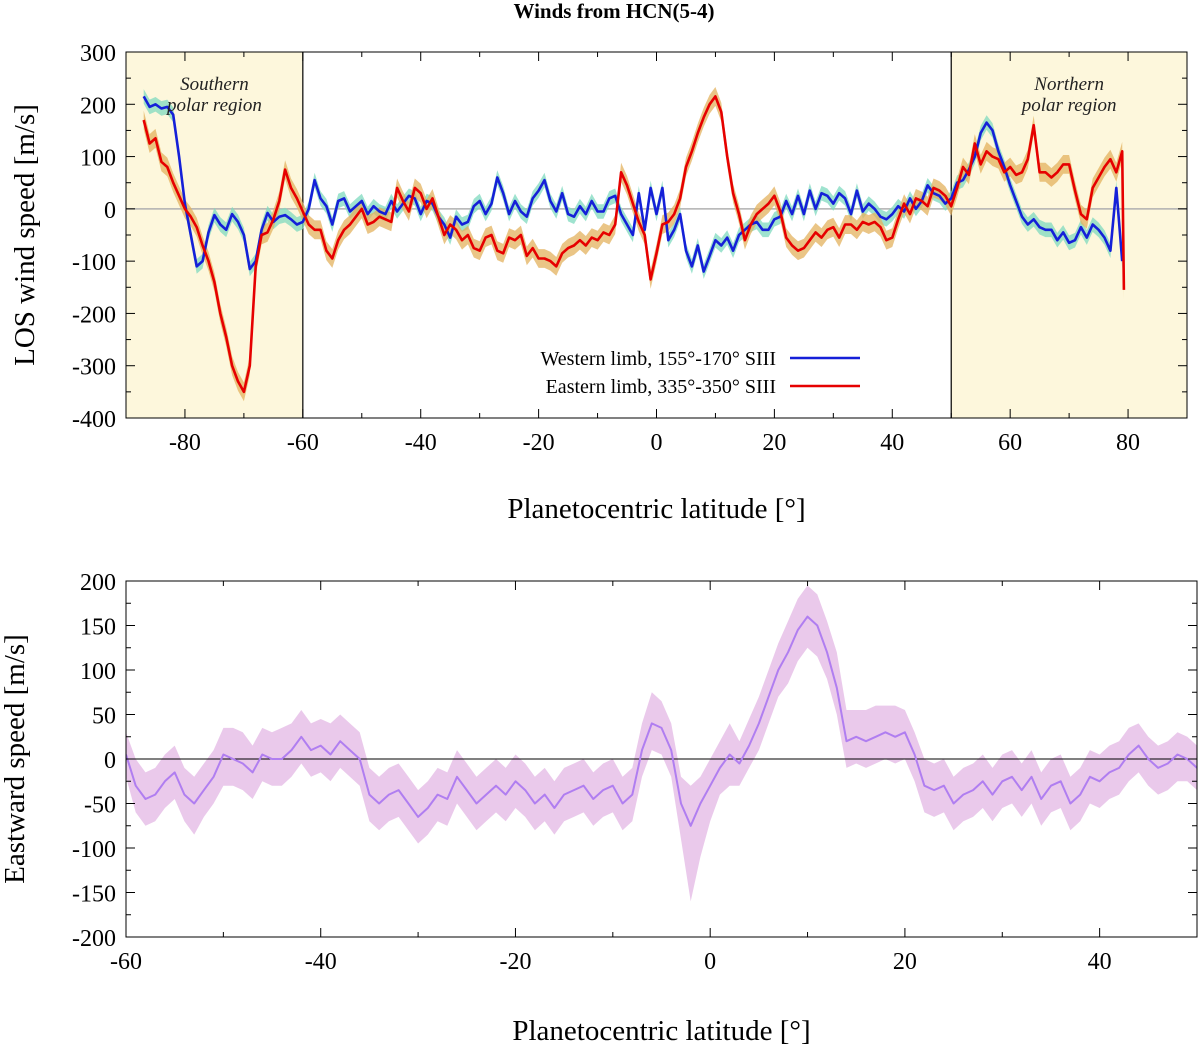  Describe the element at coordinates (633, 184) in the screenshot. I see `error-band-western-limb` at that location.